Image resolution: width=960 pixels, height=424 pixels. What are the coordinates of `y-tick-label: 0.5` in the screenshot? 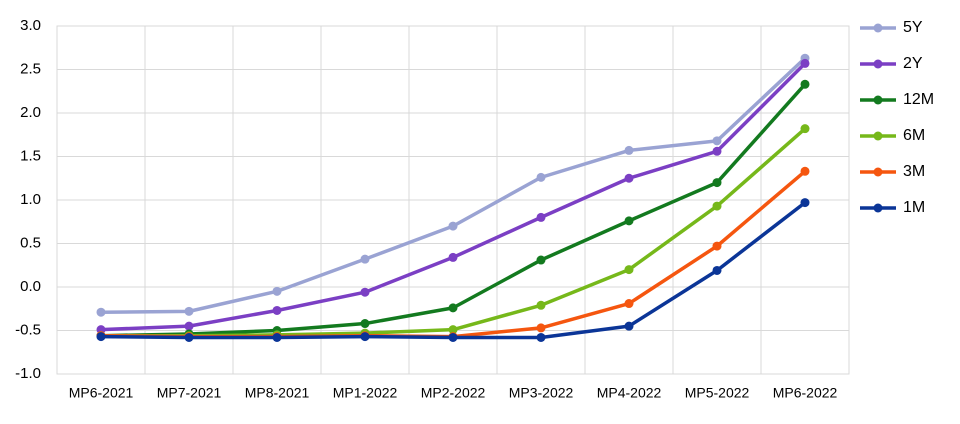 It's located at (30, 242).